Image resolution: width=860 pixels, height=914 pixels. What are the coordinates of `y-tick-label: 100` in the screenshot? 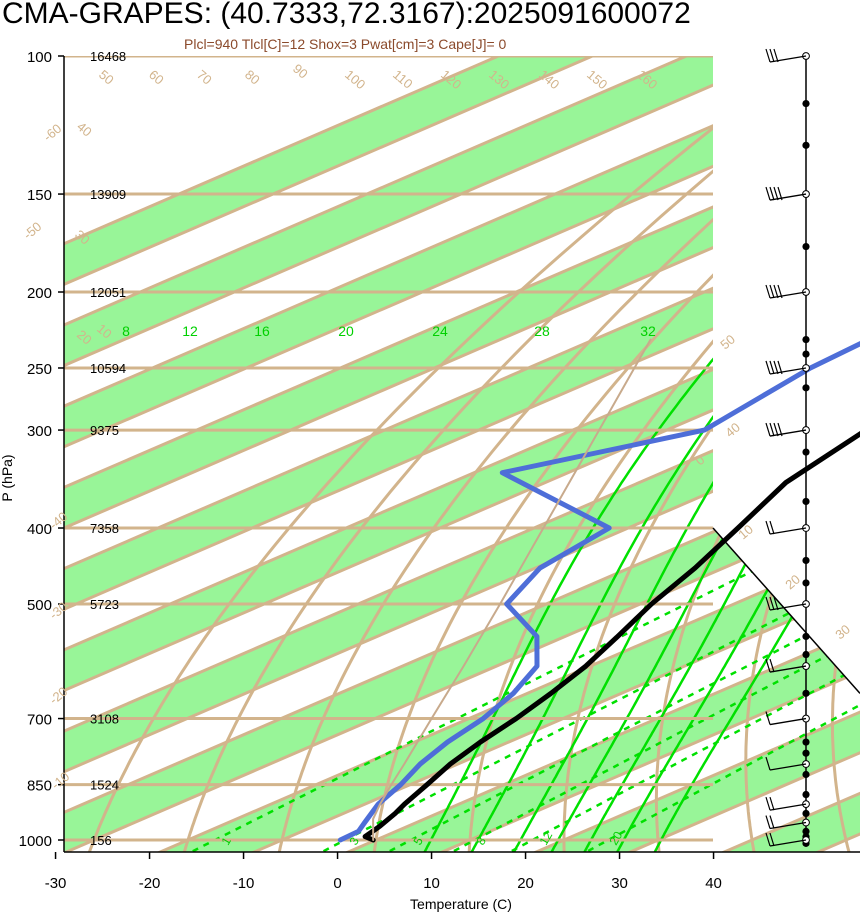 It's located at (39, 57).